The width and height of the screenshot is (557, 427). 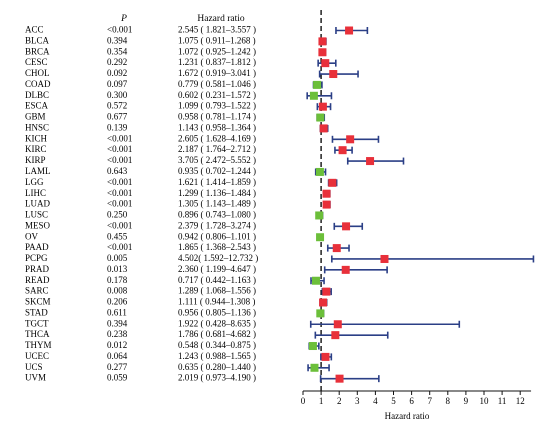 I want to click on row-cancer-label: CESC, so click(x=36, y=62).